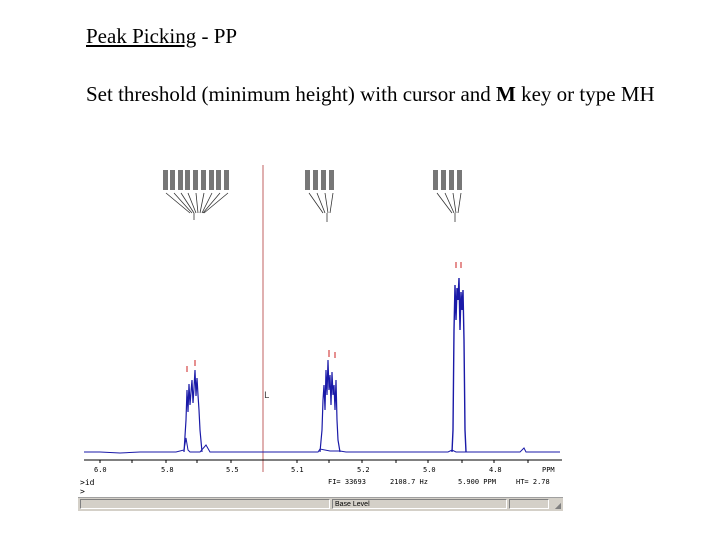 The width and height of the screenshot is (720, 540). What do you see at coordinates (347, 482) in the screenshot?
I see `fi-readout: FI= 33693` at bounding box center [347, 482].